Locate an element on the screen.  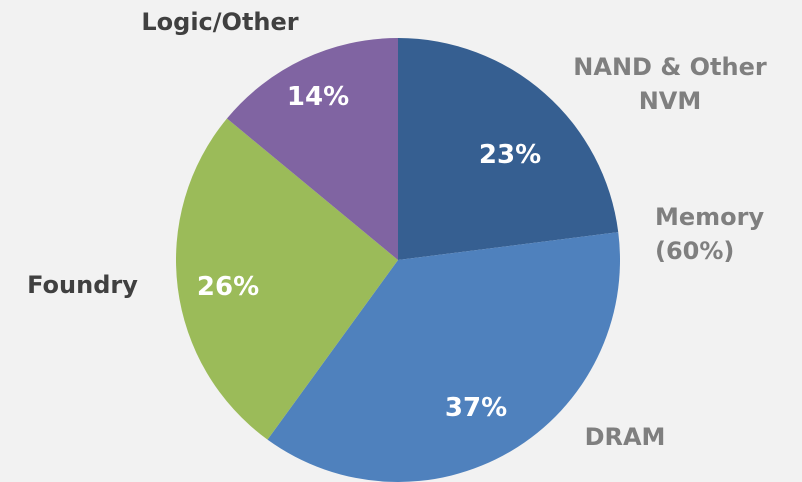
category-label: DRAM is located at coordinates (625, 437).